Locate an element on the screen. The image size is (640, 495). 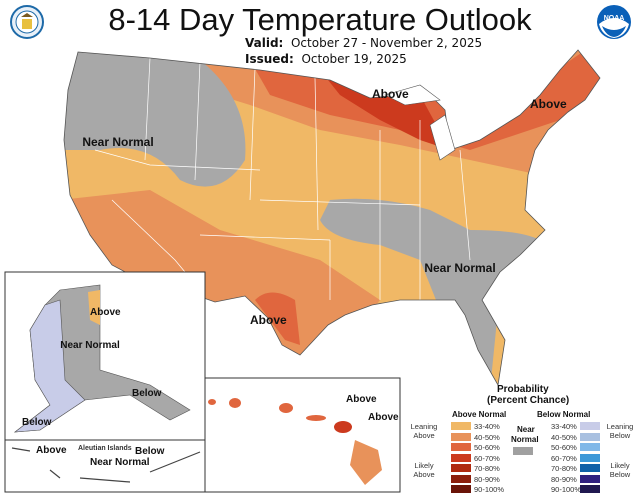
below-range-label: 70-80% is located at coordinates (564, 468).